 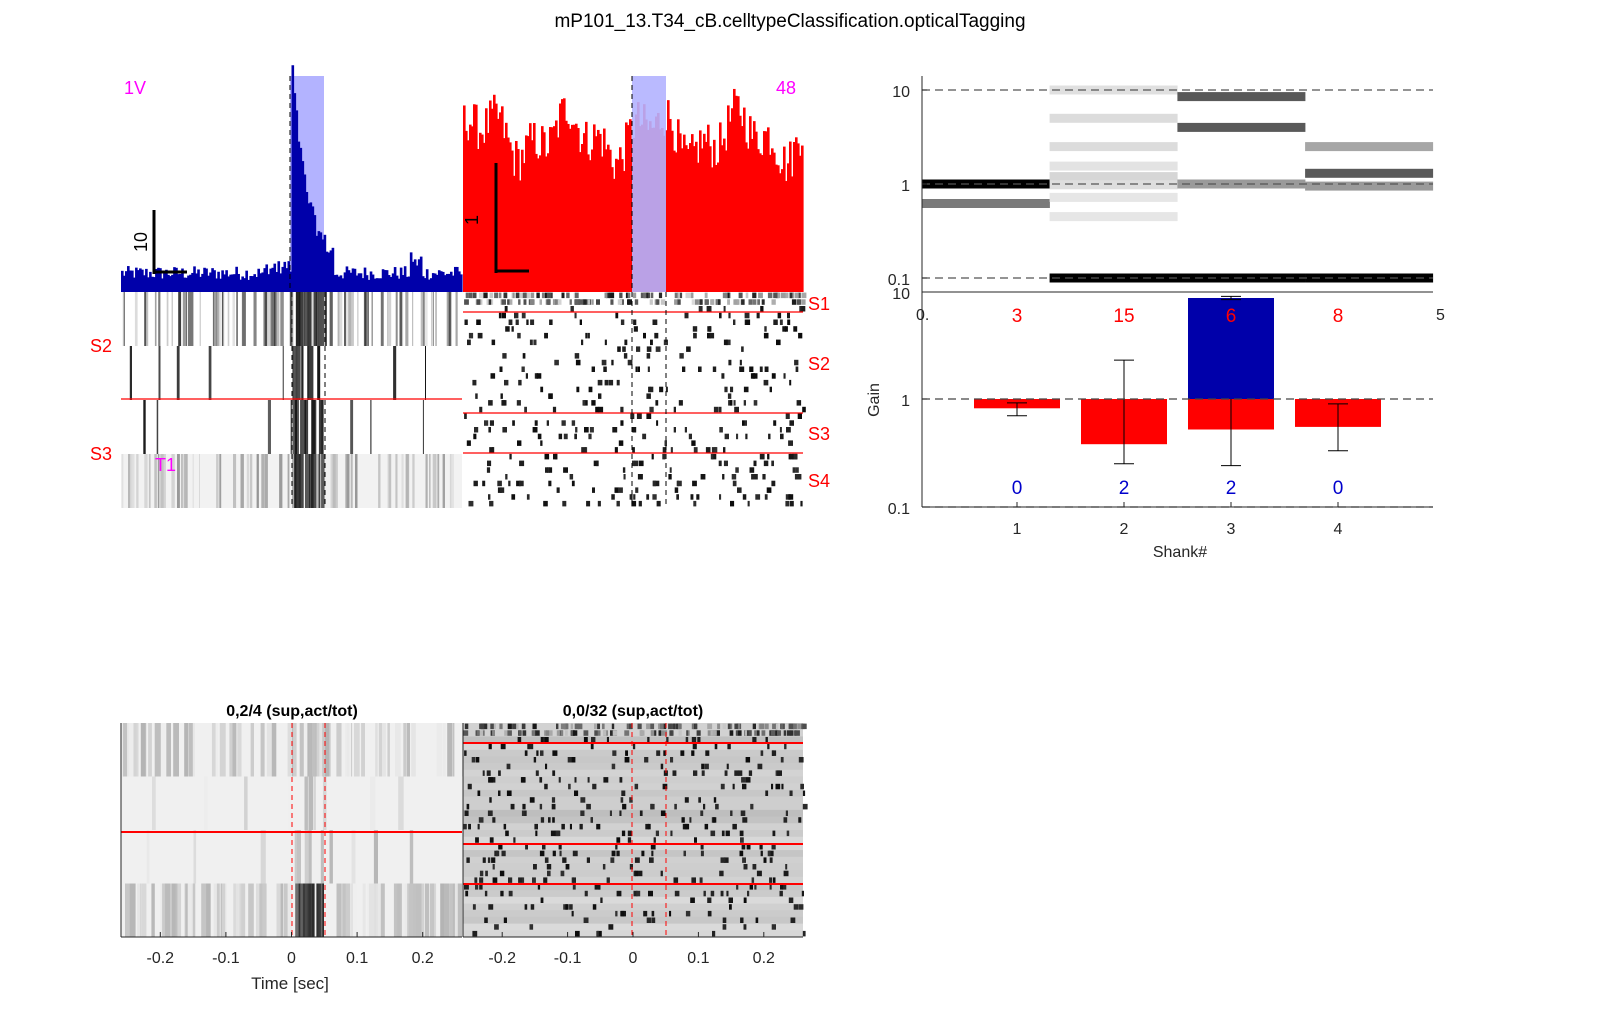 What do you see at coordinates (309, 803) in the screenshot?
I see `left-heatmap-evoked` at bounding box center [309, 803].